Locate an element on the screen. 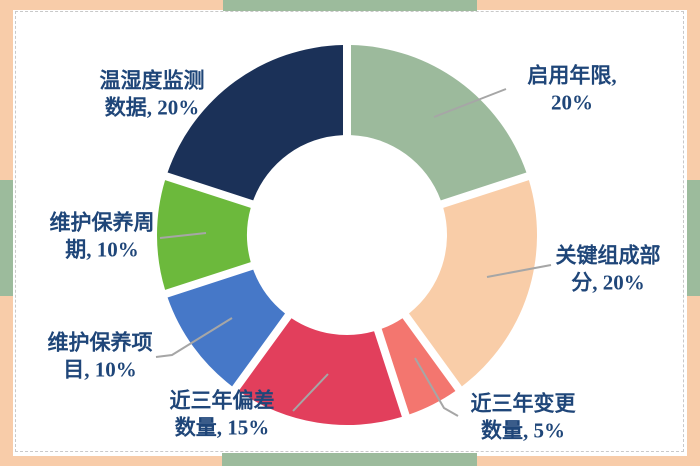 This screenshot has height=466, width=700. frame-accent-top is located at coordinates (350, 6).